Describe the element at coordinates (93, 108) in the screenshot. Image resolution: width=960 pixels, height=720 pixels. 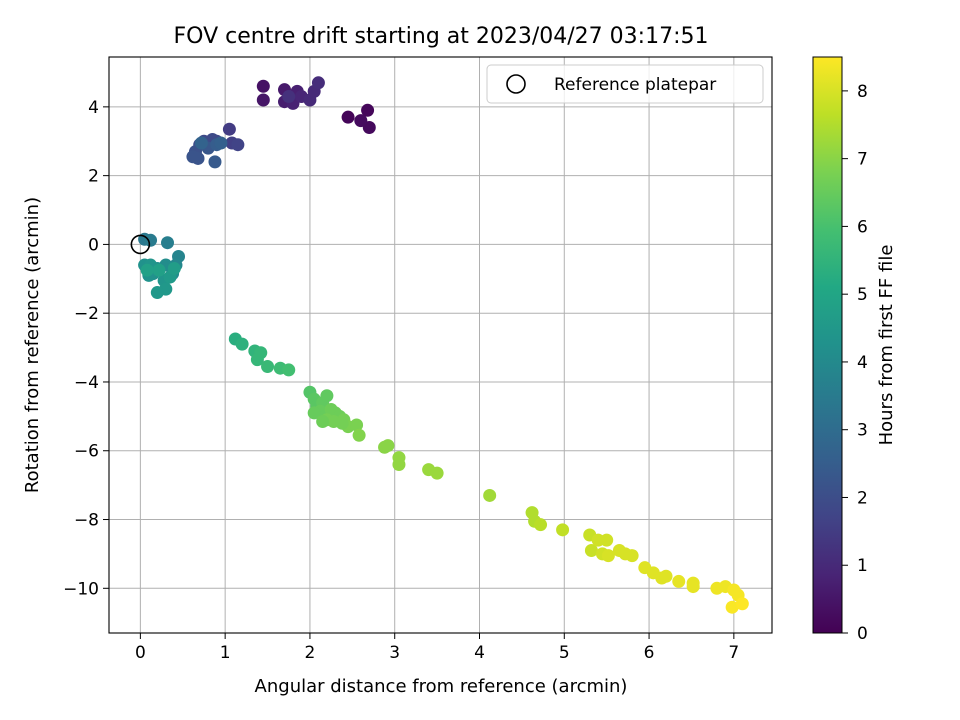
I see `y-tick-label: 4` at that location.